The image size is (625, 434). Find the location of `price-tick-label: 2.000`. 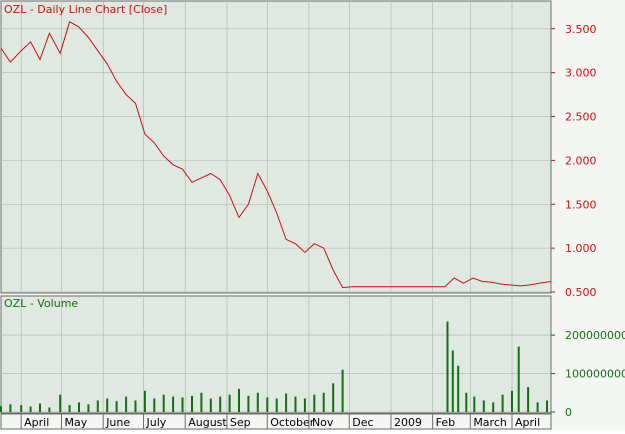

price-tick-label: 2.000 is located at coordinates (581, 160).